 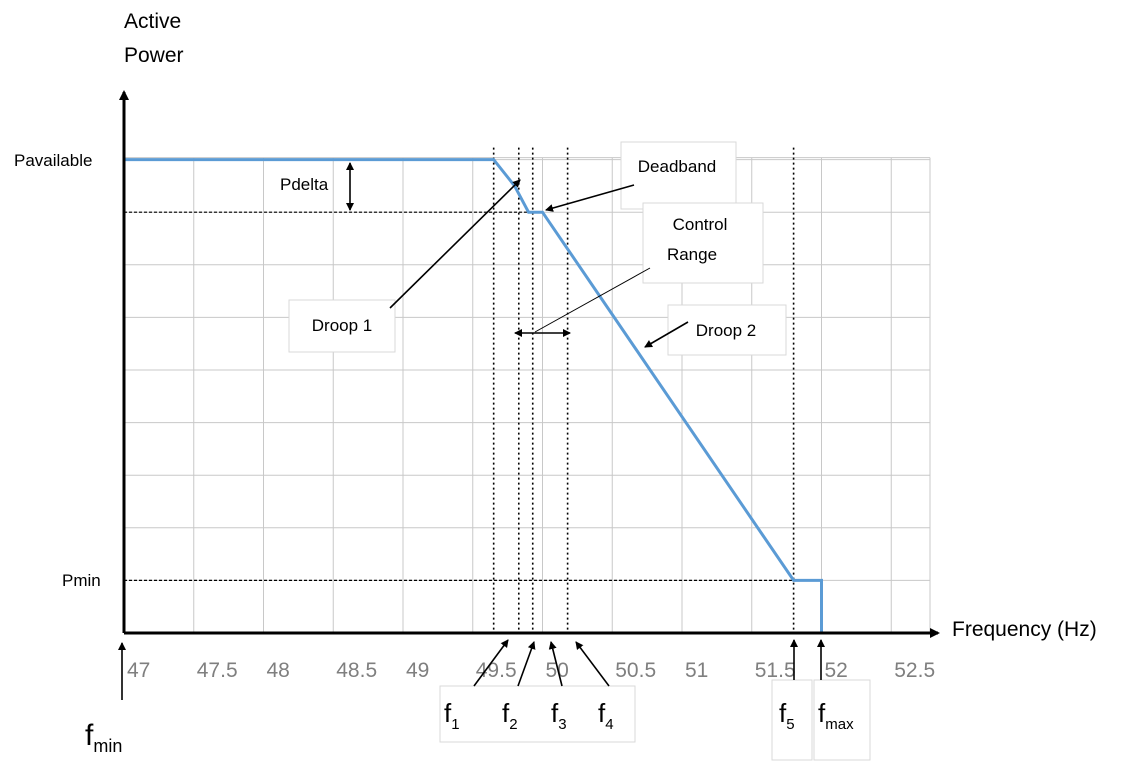 What do you see at coordinates (666, 334) in the screenshot?
I see `droop2-arrow` at bounding box center [666, 334].